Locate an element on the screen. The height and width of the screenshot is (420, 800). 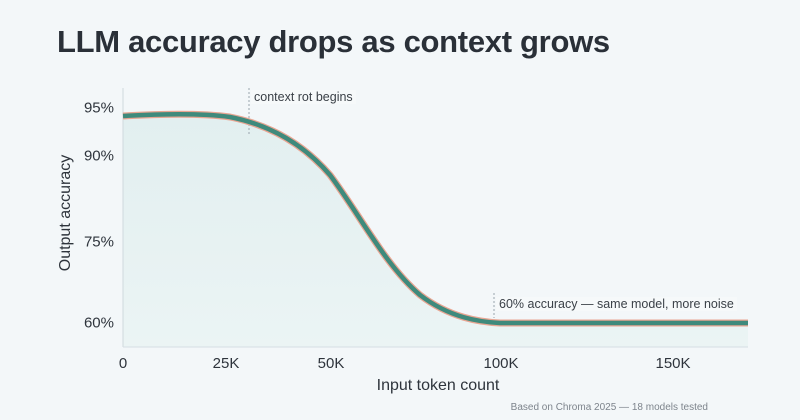
y-tick-60: 60% is located at coordinates (98, 323).